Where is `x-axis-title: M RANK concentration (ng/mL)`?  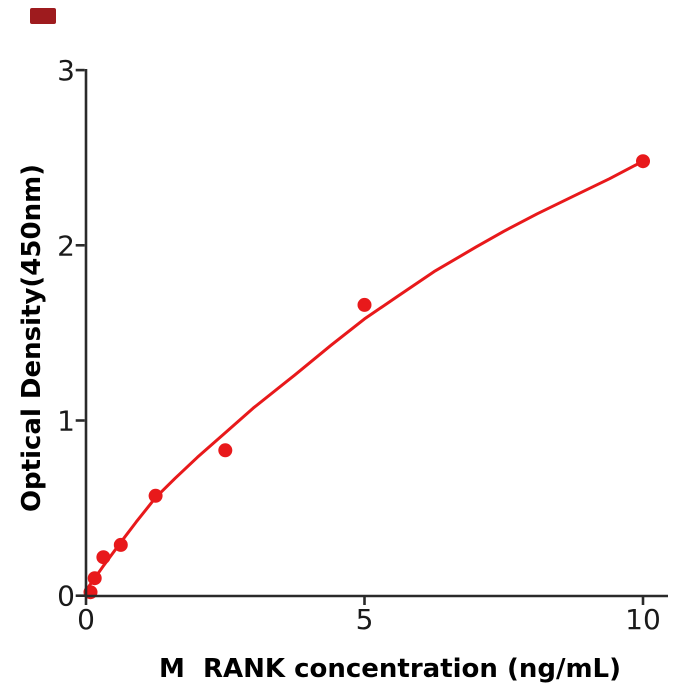 x-axis-title: M RANK concentration (ng/mL) is located at coordinates (390, 669).